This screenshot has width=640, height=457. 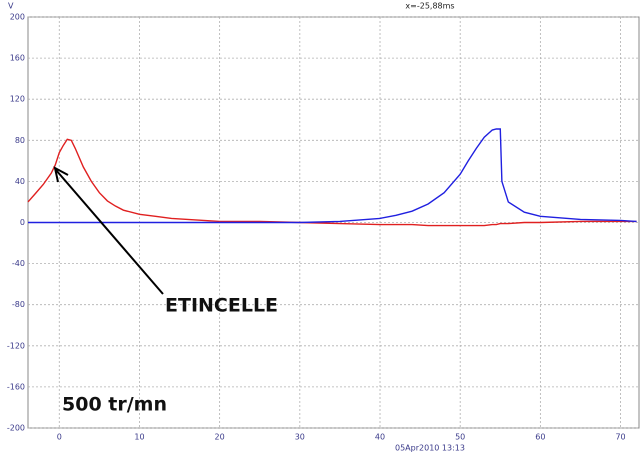 I want to click on timestamp: 05Apr2010 13:13, so click(x=430, y=448).